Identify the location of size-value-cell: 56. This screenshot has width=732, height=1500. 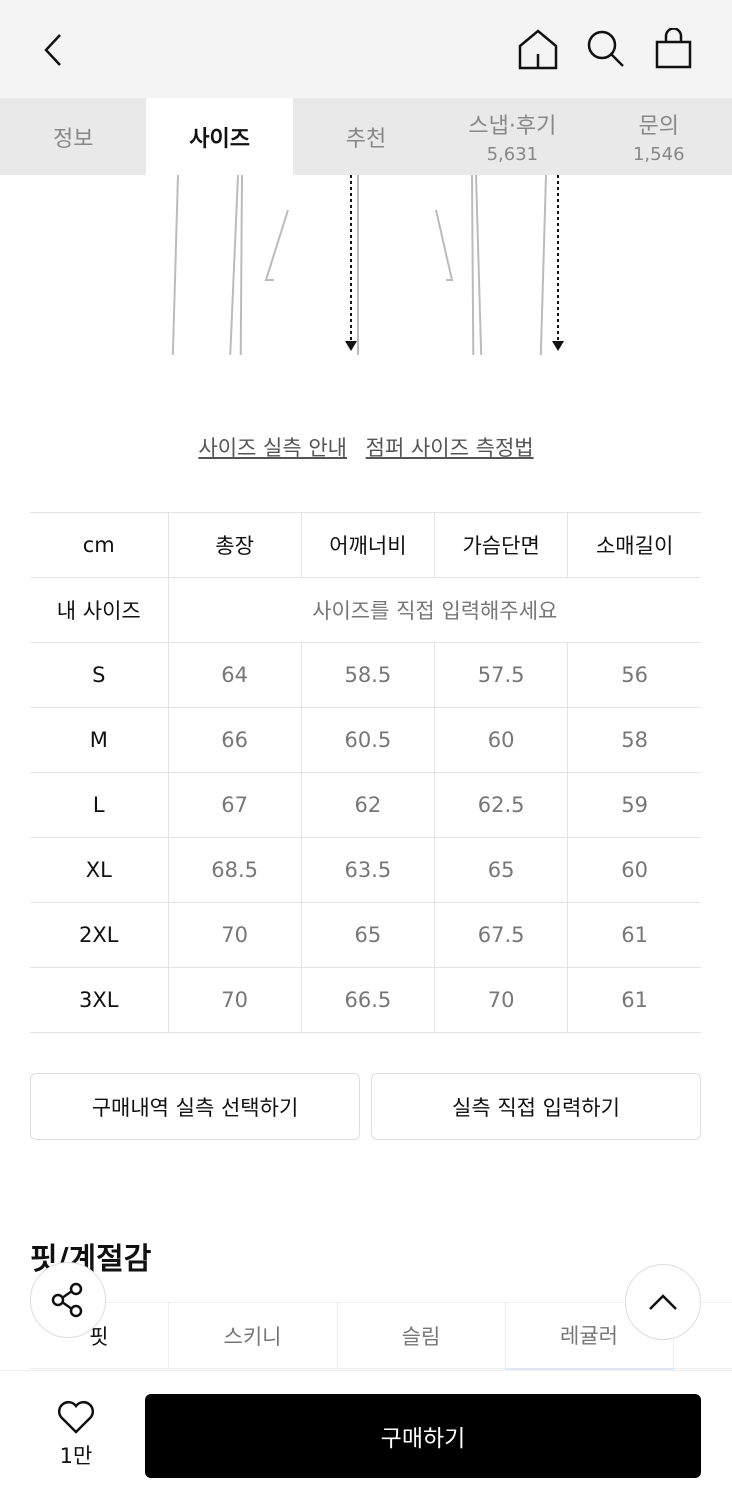
(634, 675).